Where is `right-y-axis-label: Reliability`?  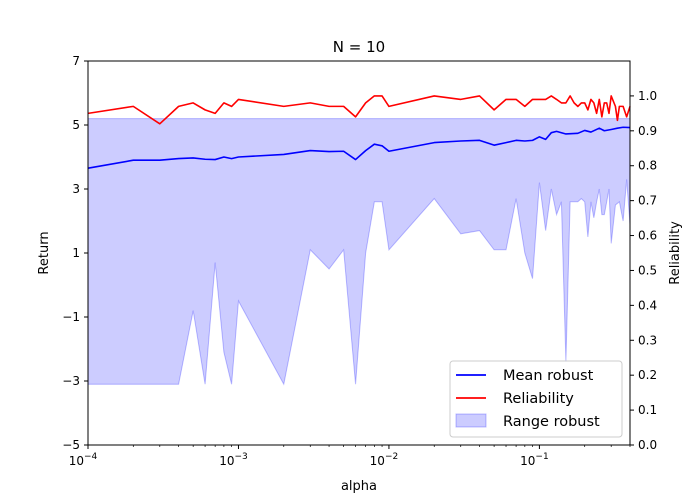
right-y-axis-label: Reliability is located at coordinates (675, 253).